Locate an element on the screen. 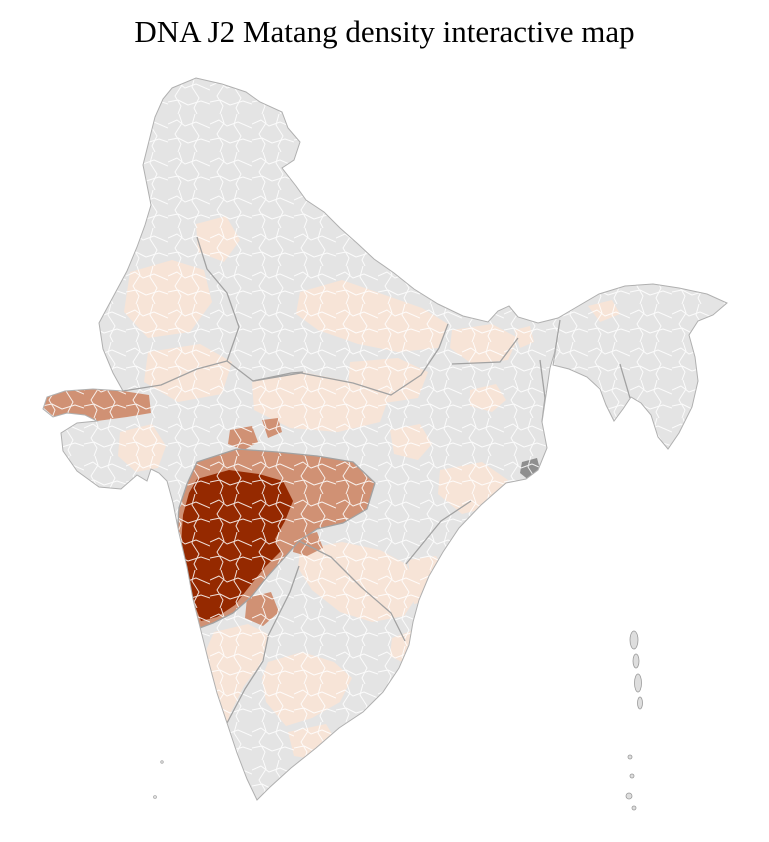 The width and height of the screenshot is (769, 842). andaman-nicobar-islands is located at coordinates (634, 720).